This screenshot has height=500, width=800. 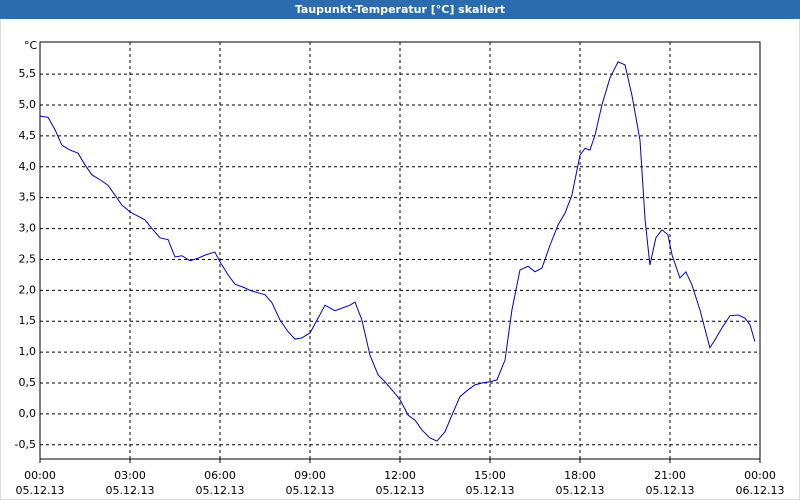 What do you see at coordinates (220, 475) in the screenshot?
I see `x-tick-label: 06:00` at bounding box center [220, 475].